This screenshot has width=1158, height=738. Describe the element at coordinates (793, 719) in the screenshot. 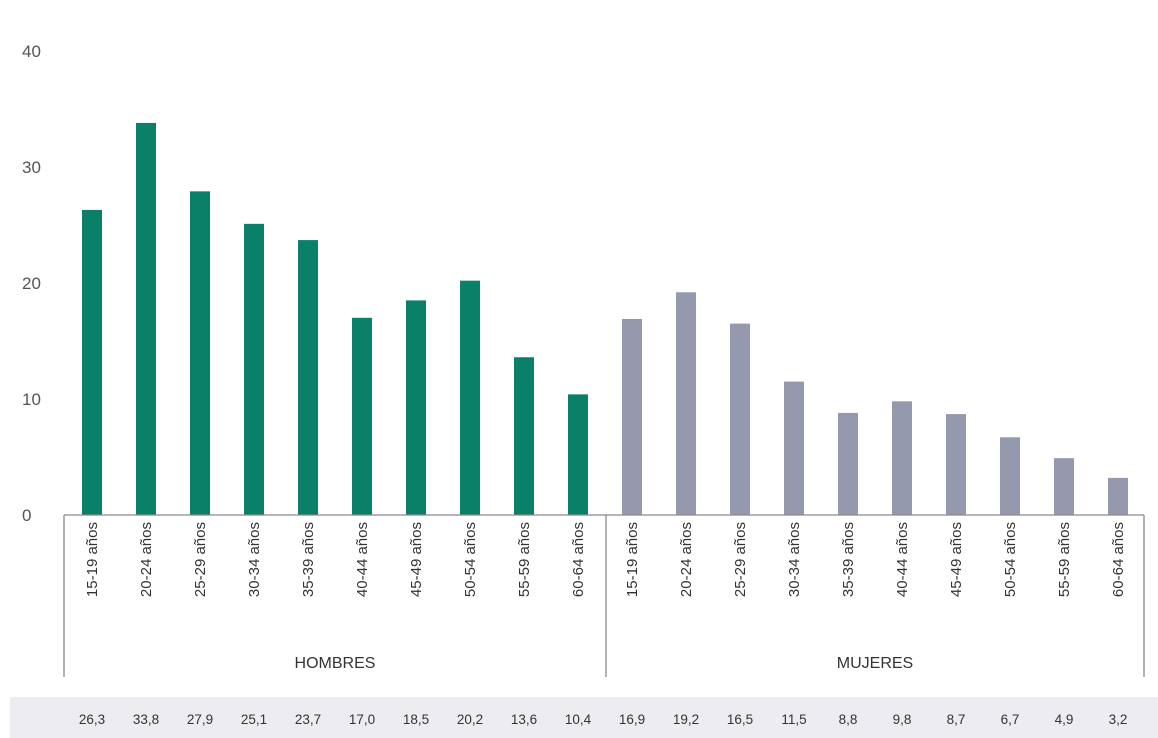

I see `table-value: 11,5` at that location.